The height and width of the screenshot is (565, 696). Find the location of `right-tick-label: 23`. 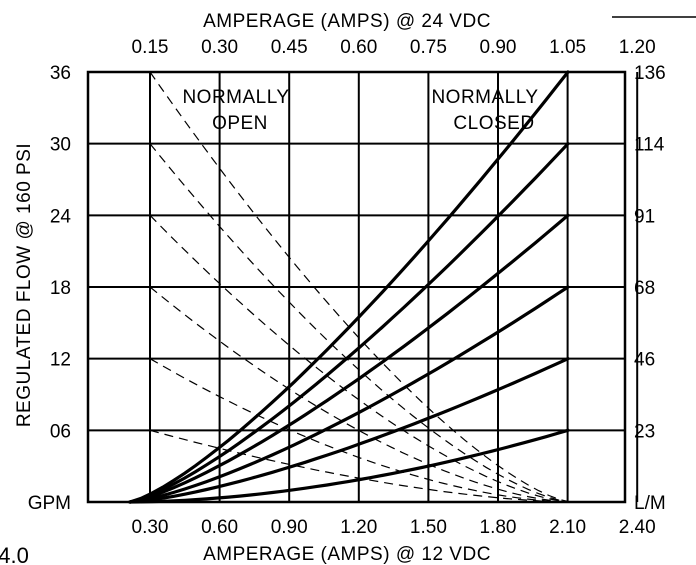

right-tick-label: 23 is located at coordinates (644, 431).